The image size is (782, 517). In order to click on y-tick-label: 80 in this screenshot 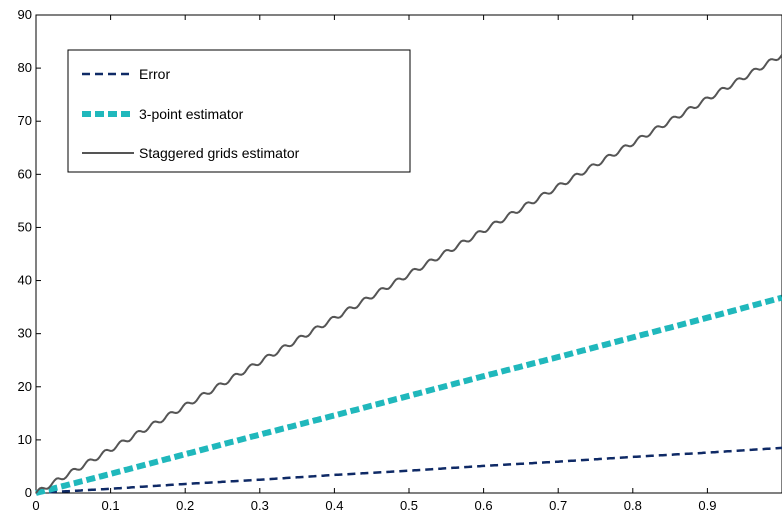, I will do `click(25, 67)`.